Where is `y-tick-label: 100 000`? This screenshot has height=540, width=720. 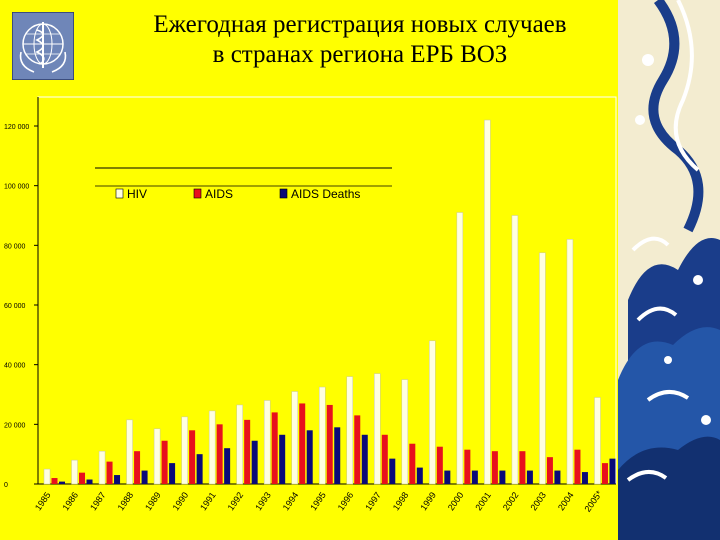 y-tick-label: 100 000 is located at coordinates (16, 187).